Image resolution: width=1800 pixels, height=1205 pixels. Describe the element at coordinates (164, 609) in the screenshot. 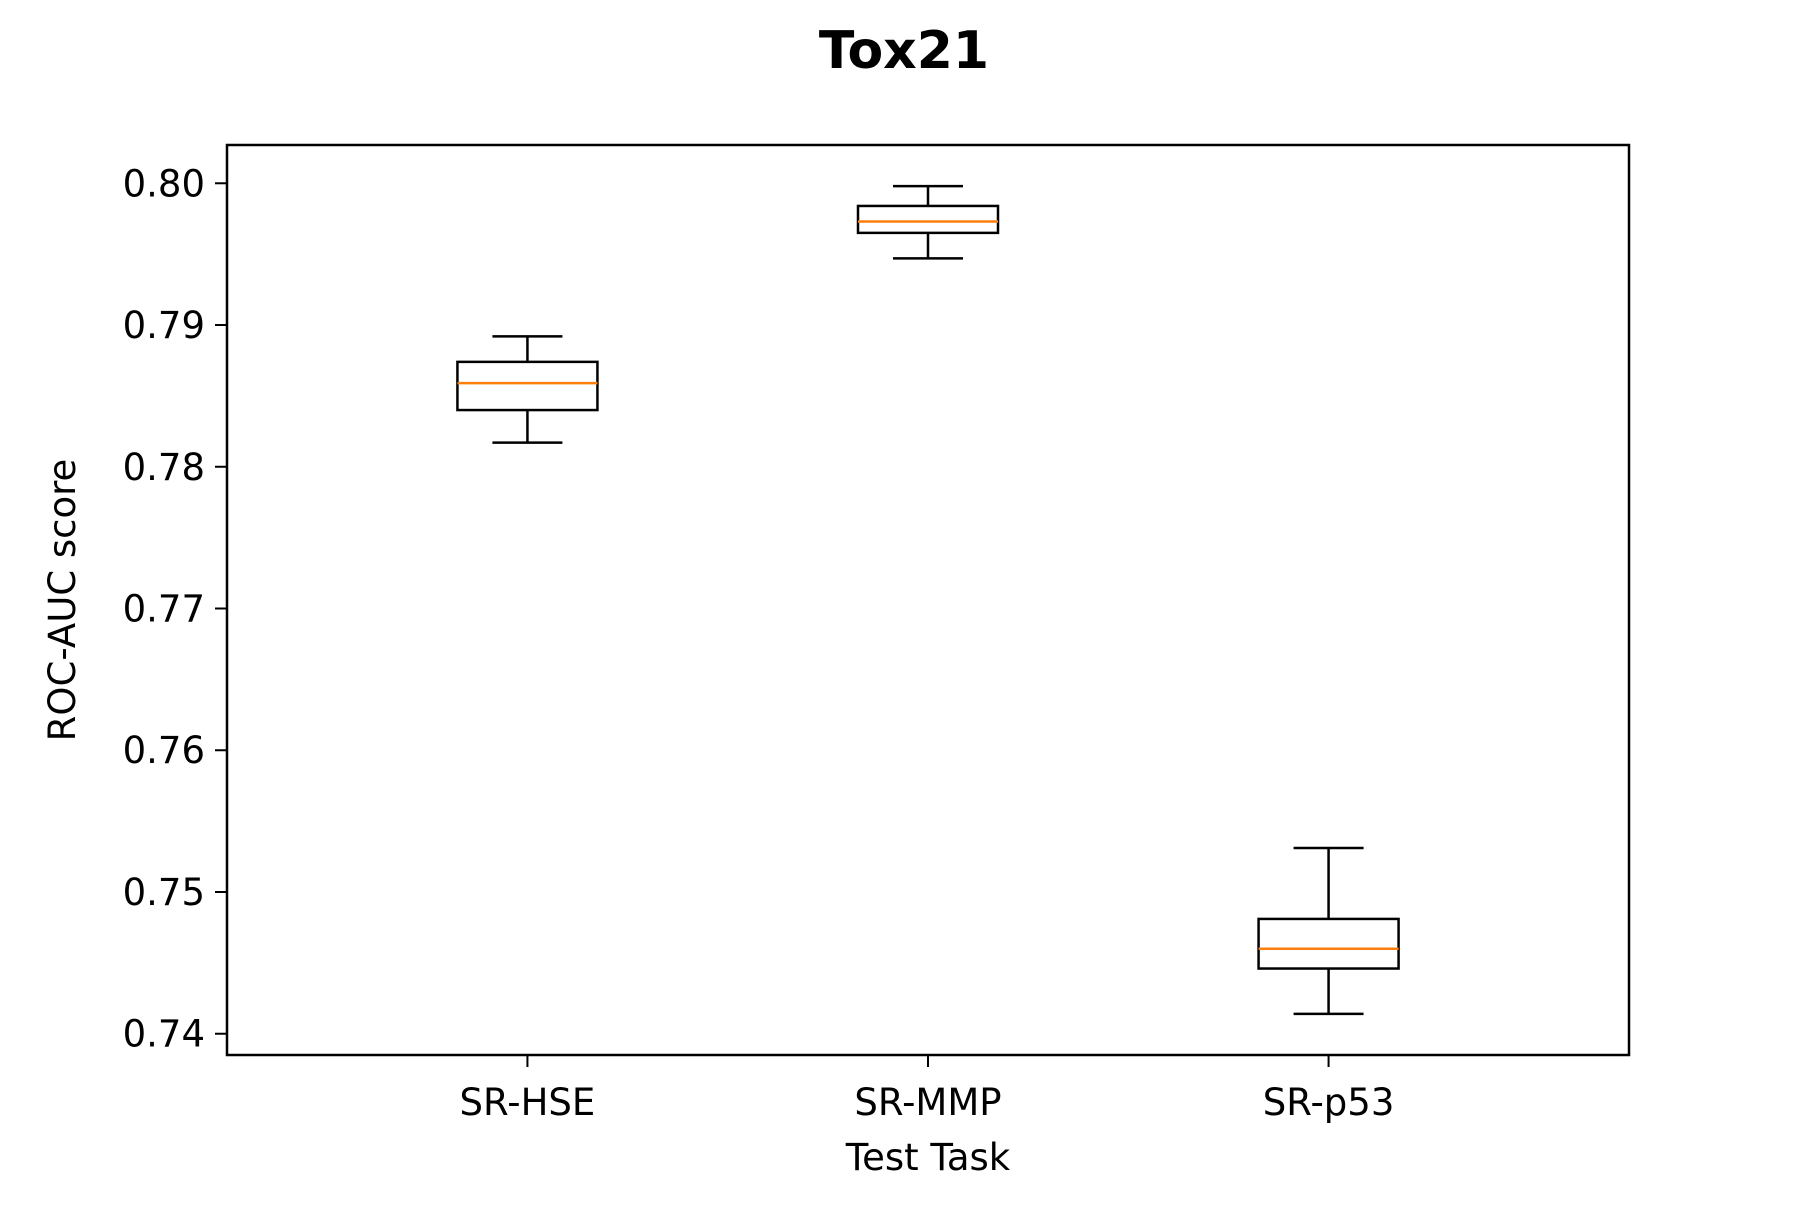

I see `y-tick-label: 0.77` at that location.